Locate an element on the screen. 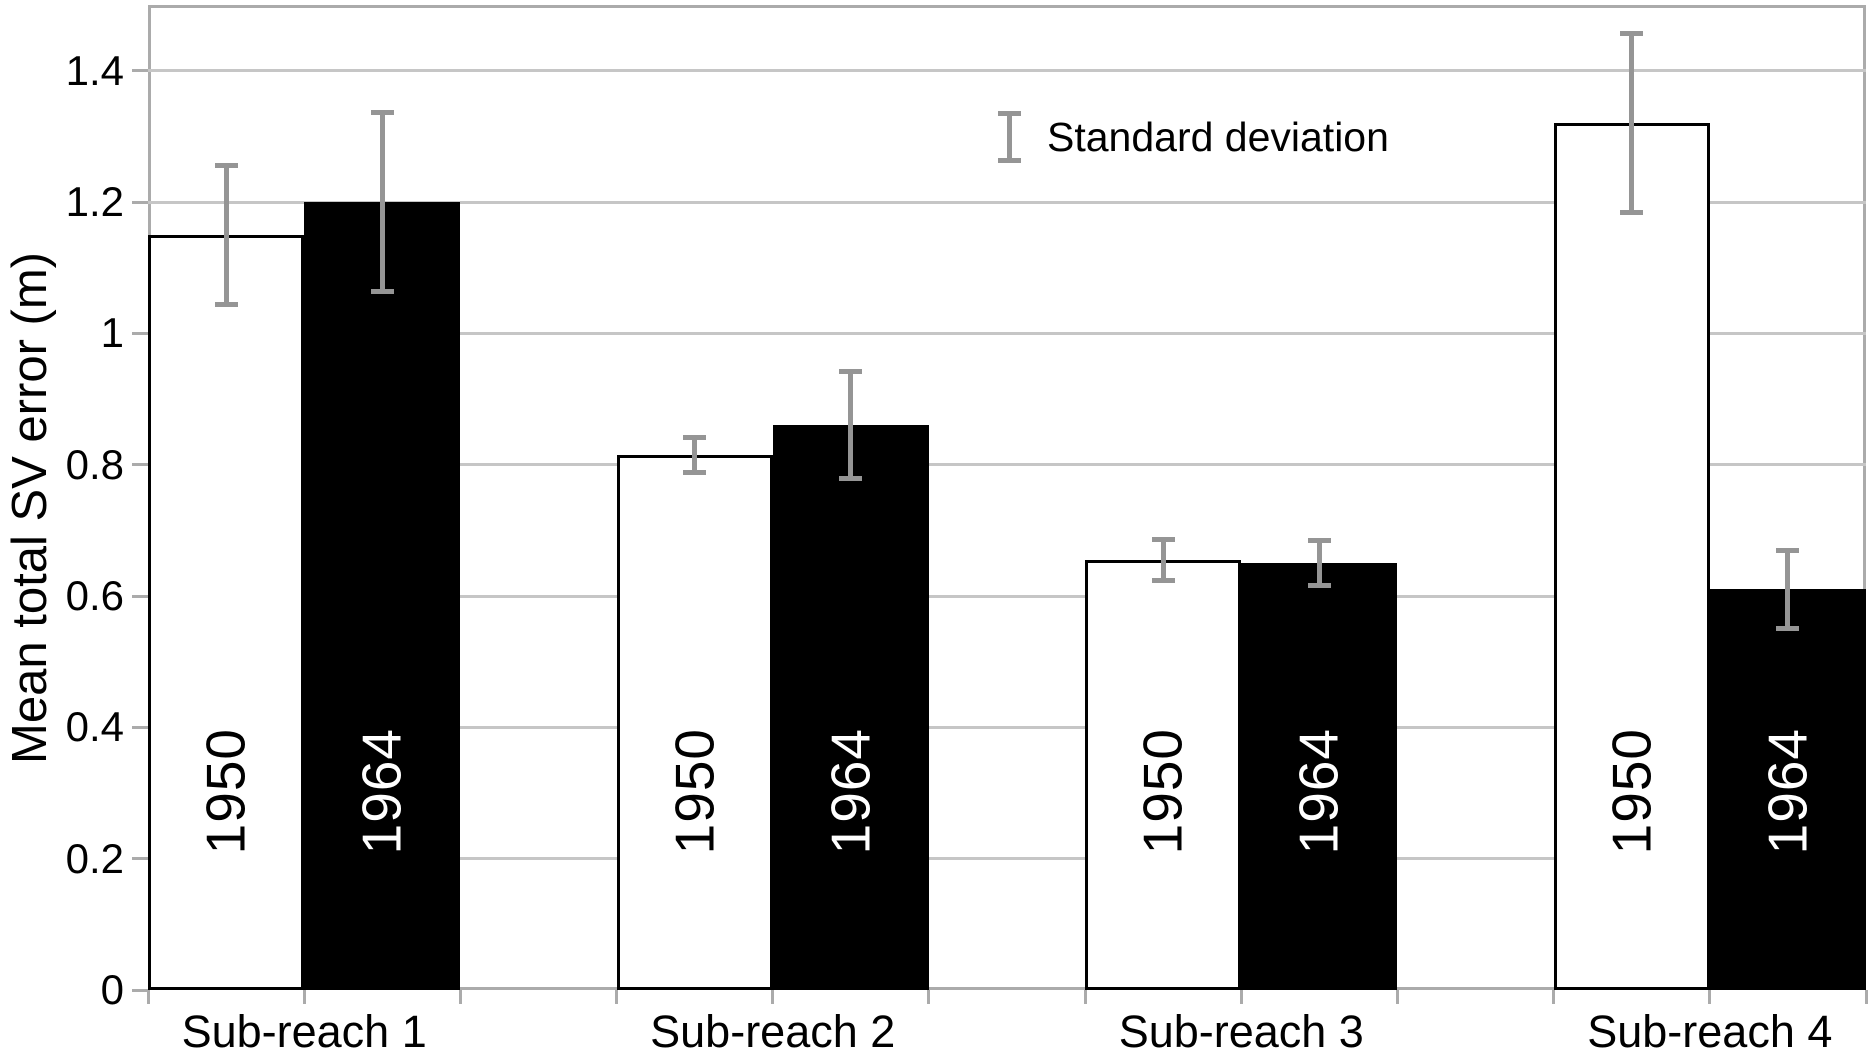  x-category-label: Sub-reach 4 is located at coordinates (1710, 1031).